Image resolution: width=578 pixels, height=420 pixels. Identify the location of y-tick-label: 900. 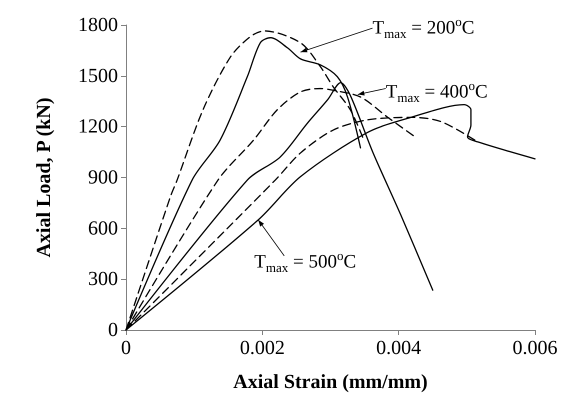
(103, 177).